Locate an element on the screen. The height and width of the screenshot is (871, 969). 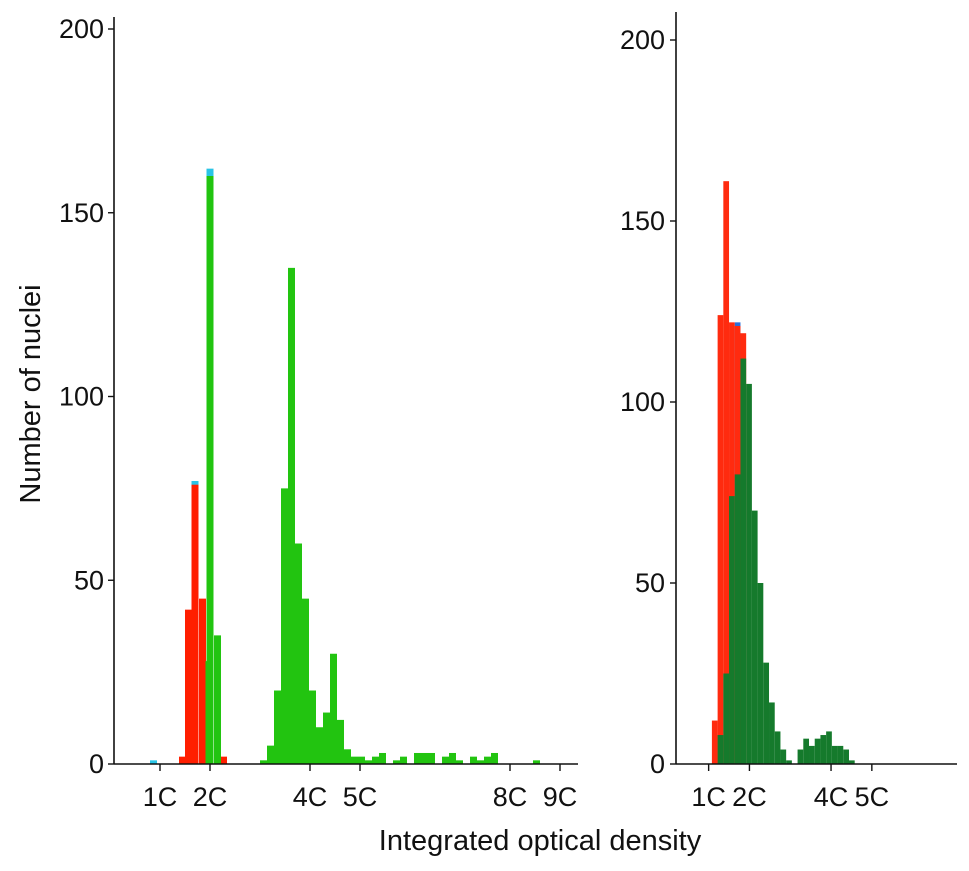
x-tick-label: 8C is located at coordinates (510, 797).